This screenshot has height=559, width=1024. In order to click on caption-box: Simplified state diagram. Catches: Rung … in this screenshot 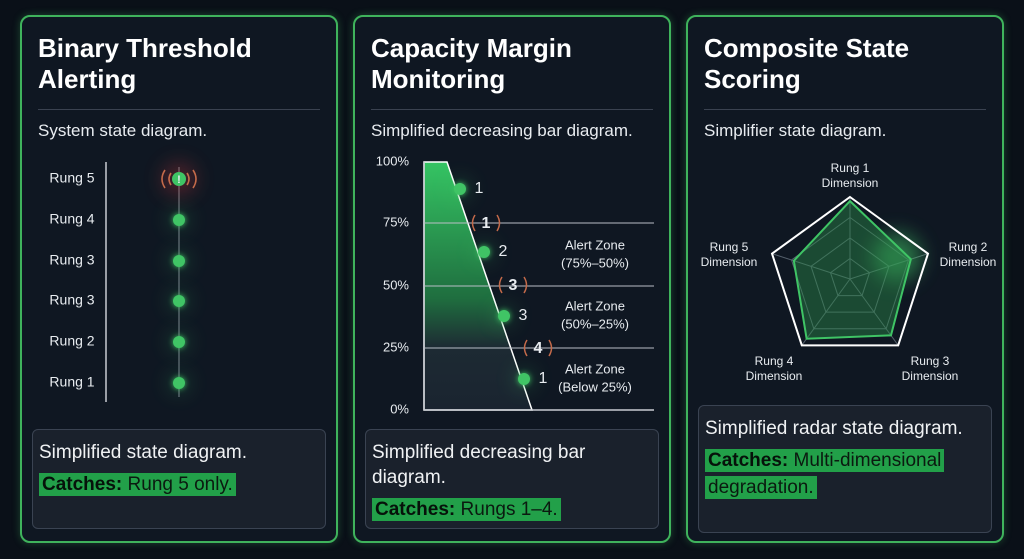, I will do `click(179, 479)`.